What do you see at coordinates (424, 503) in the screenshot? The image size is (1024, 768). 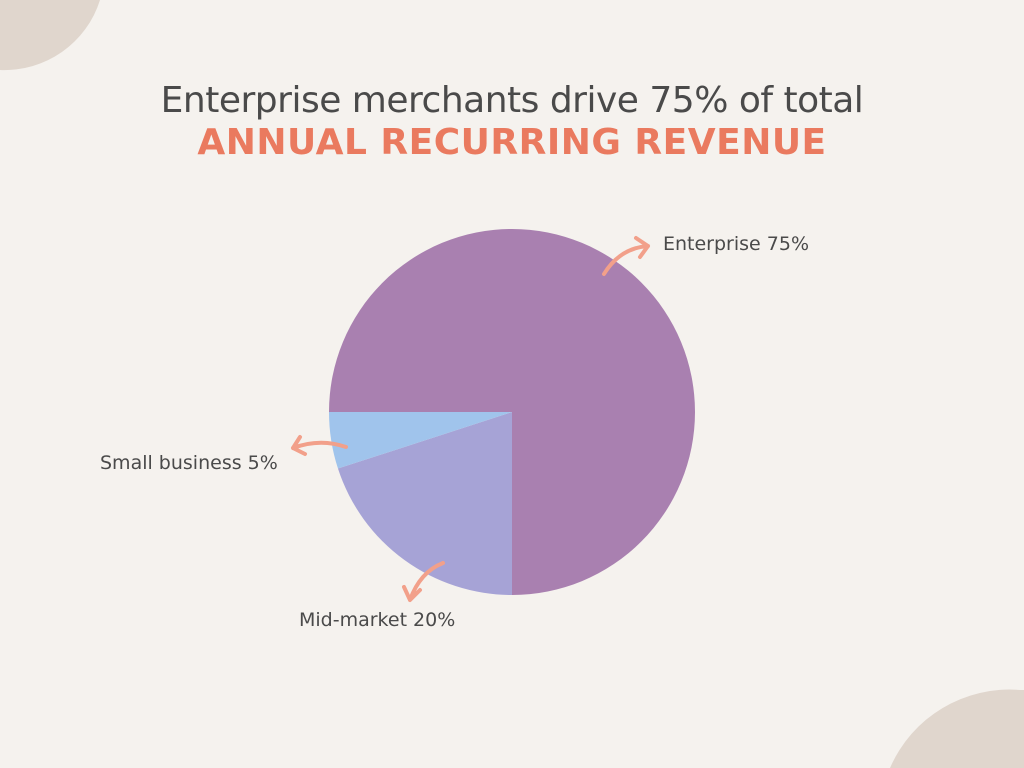 I see `pie-slice-mid-market` at bounding box center [424, 503].